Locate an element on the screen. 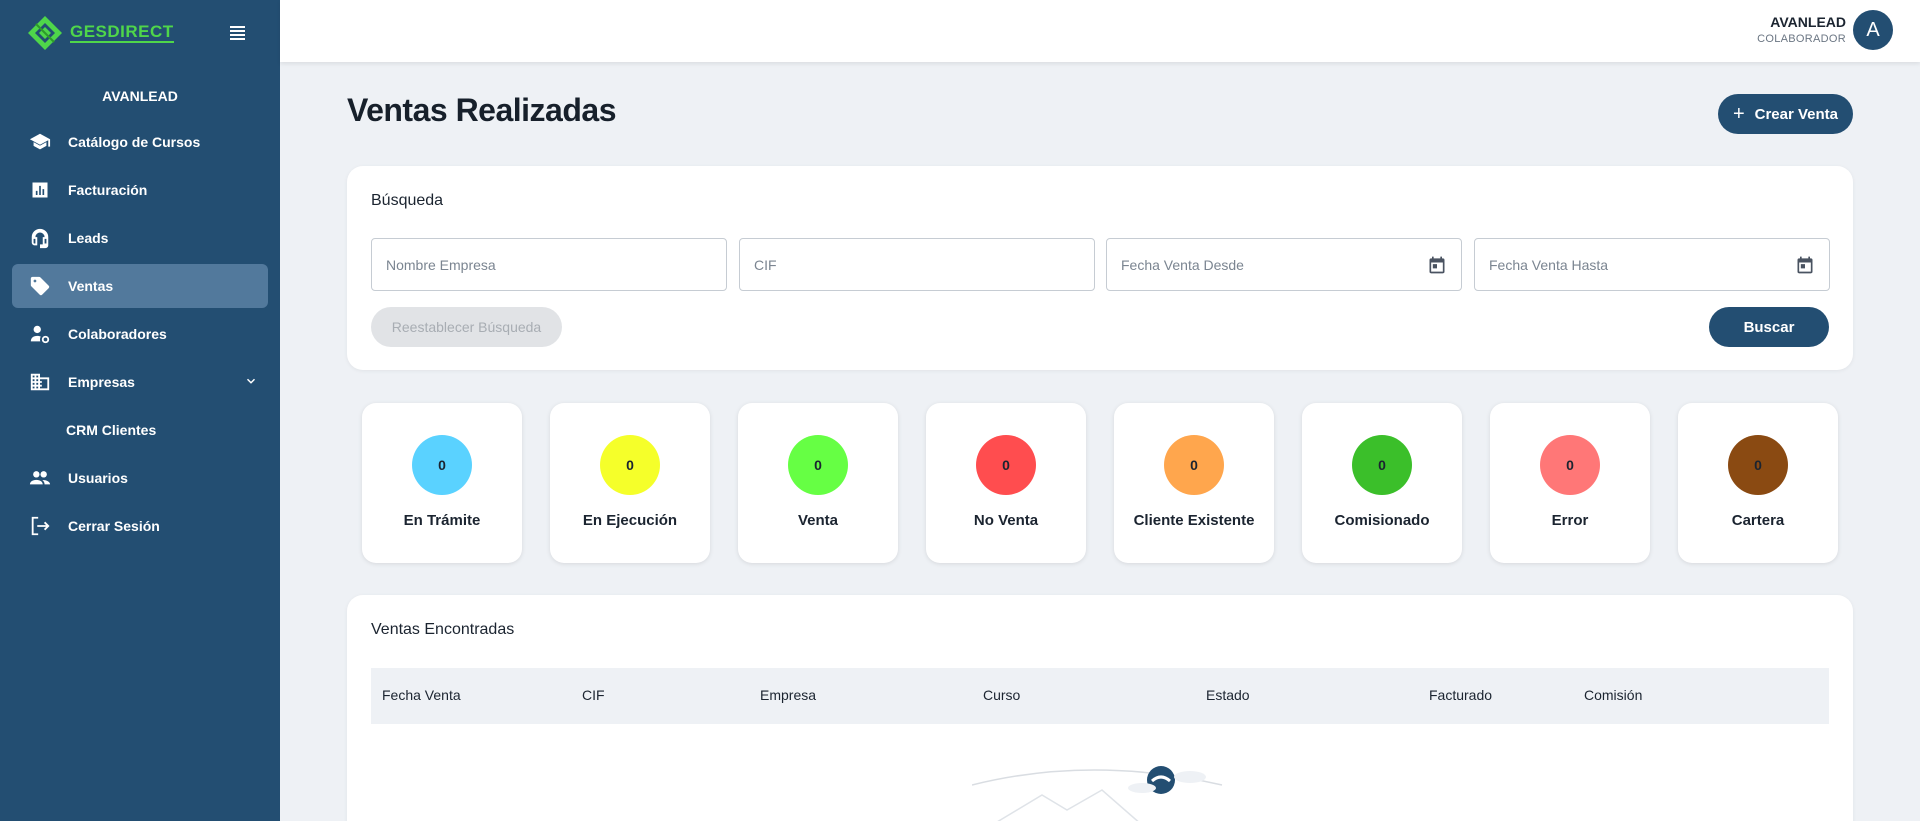 This screenshot has width=1920, height=821. cif-input: CIF is located at coordinates (917, 264).